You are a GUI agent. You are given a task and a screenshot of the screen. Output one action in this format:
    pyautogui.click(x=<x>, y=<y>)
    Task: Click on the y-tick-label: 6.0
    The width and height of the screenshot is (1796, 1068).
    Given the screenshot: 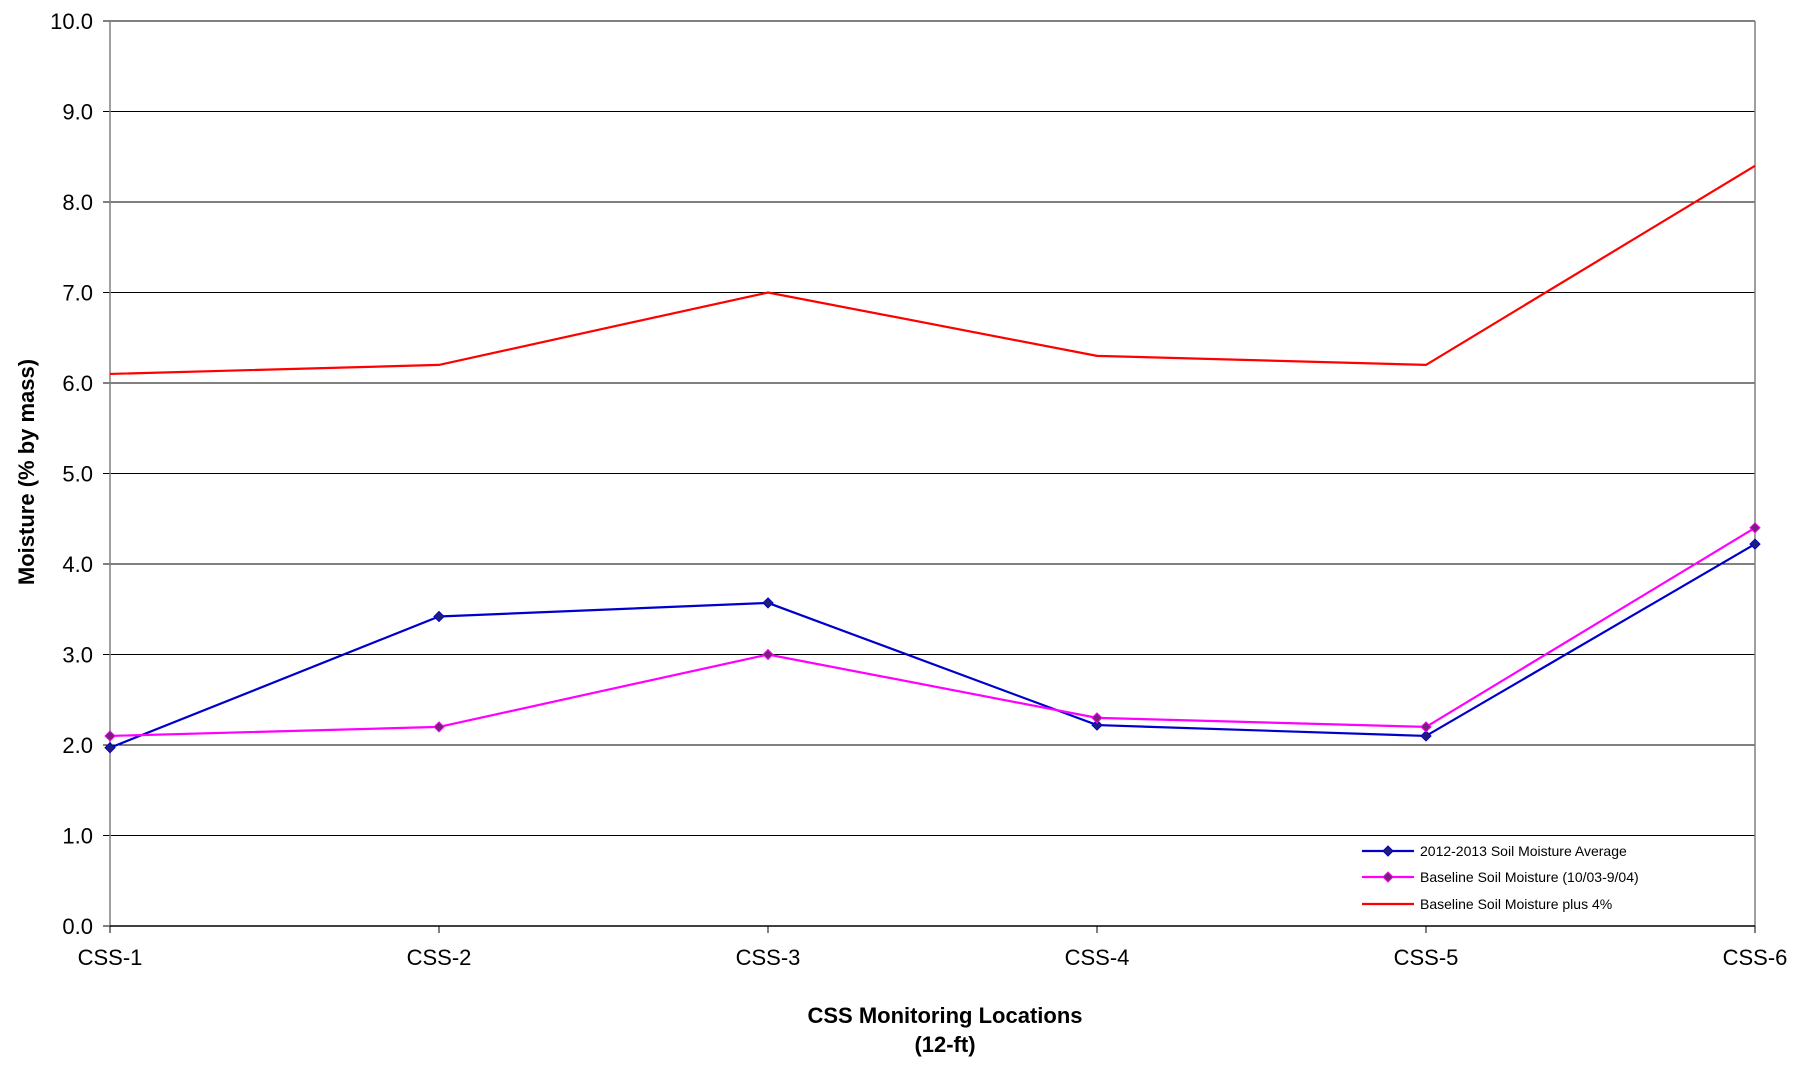 What is the action you would take?
    pyautogui.click(x=77, y=383)
    